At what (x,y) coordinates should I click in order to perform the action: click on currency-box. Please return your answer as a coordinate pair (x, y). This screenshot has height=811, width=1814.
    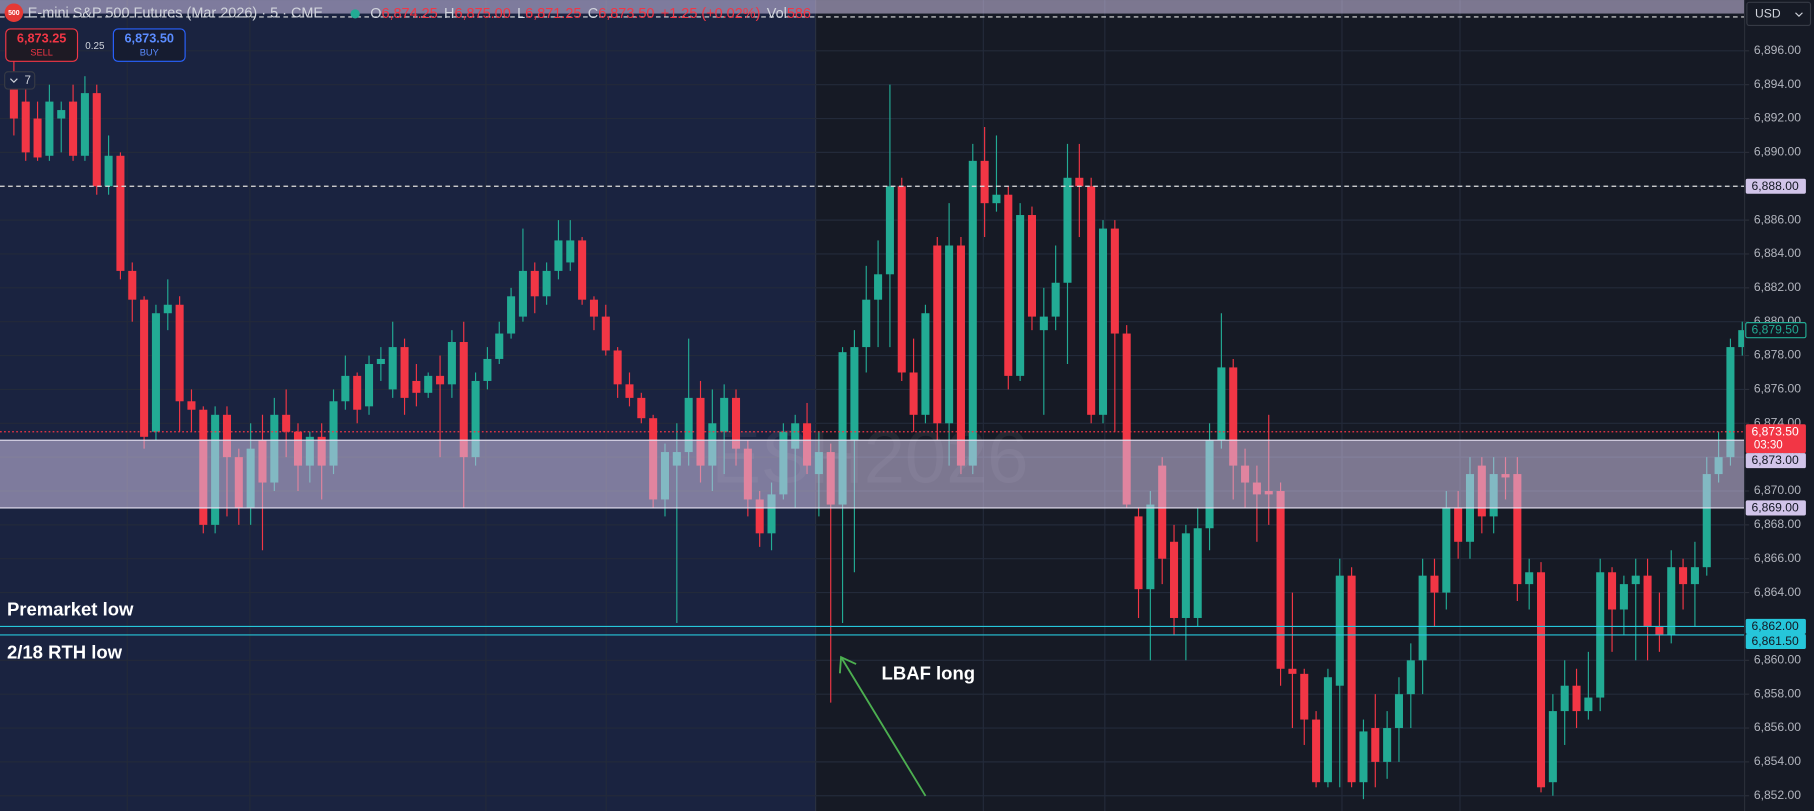
    Looking at the image, I should click on (1779, 14).